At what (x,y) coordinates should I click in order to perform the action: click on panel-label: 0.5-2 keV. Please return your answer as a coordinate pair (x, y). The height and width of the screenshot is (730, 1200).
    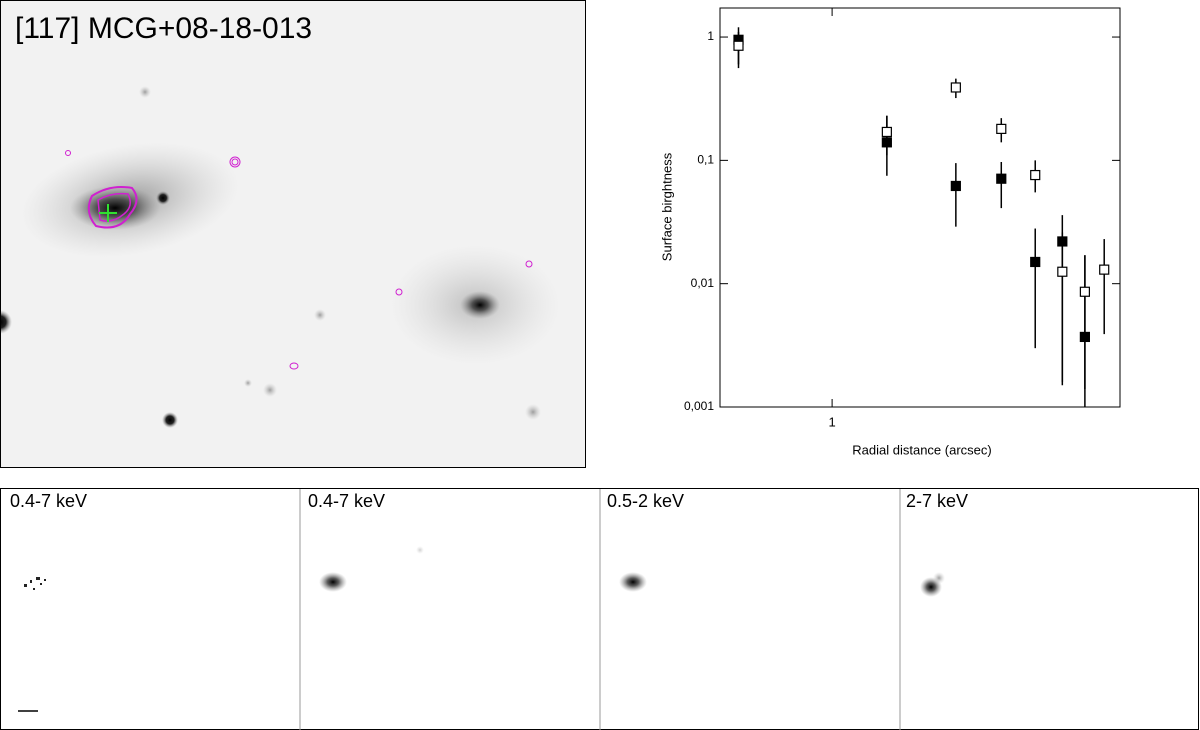
    Looking at the image, I should click on (645, 501).